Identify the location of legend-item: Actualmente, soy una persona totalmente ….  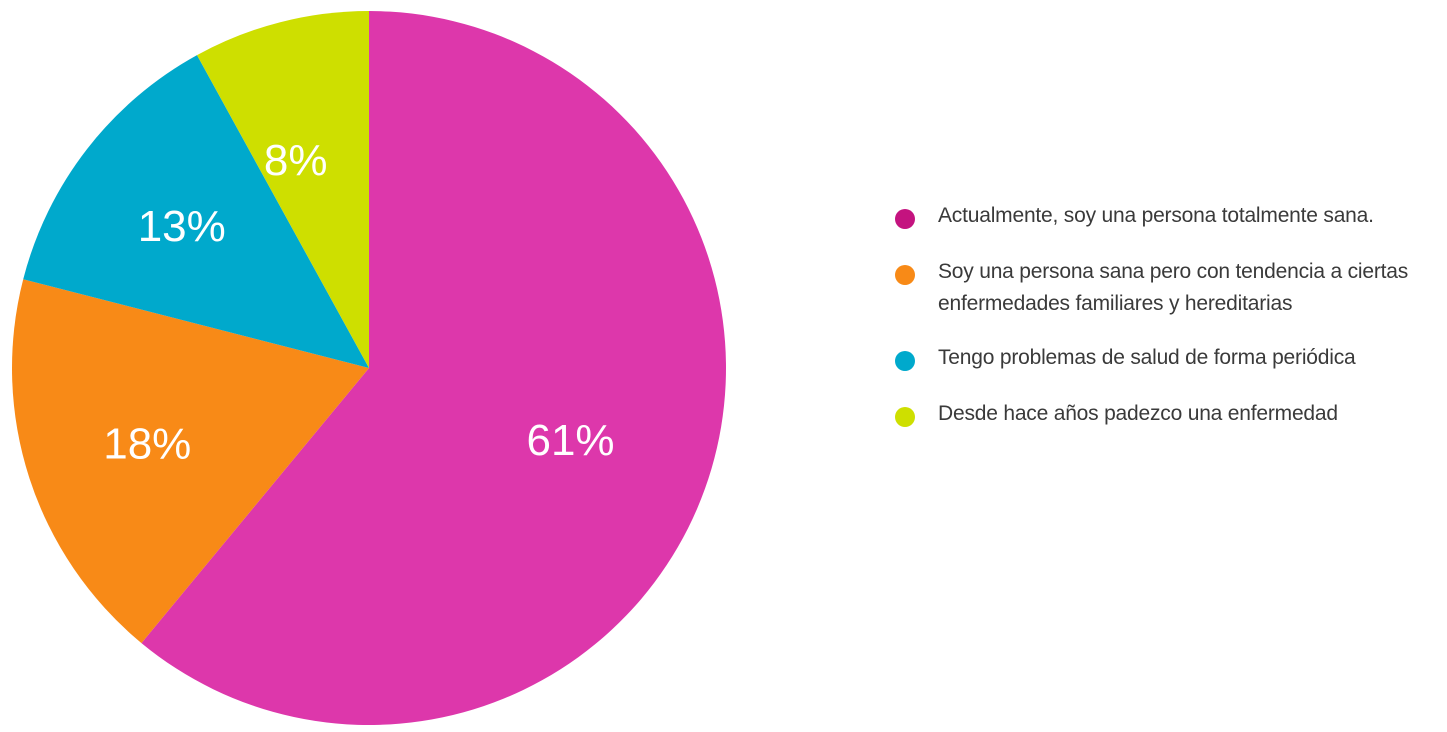
(1171, 216).